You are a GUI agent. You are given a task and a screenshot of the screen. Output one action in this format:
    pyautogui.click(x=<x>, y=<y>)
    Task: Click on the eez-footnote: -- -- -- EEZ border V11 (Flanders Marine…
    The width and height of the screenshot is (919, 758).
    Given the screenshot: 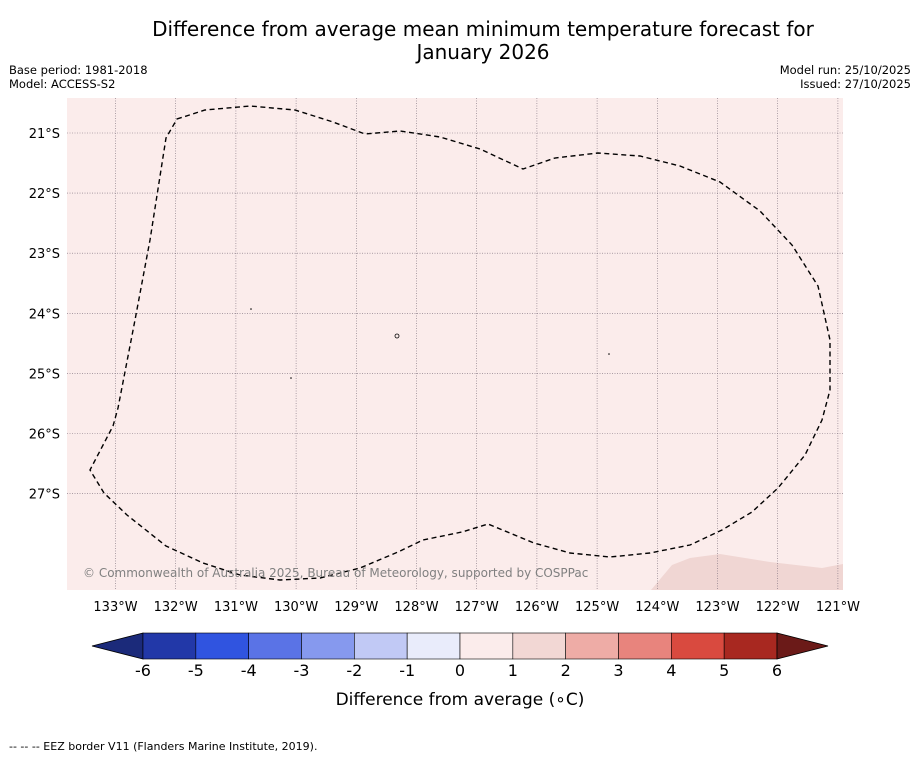 What is the action you would take?
    pyautogui.click(x=163, y=746)
    